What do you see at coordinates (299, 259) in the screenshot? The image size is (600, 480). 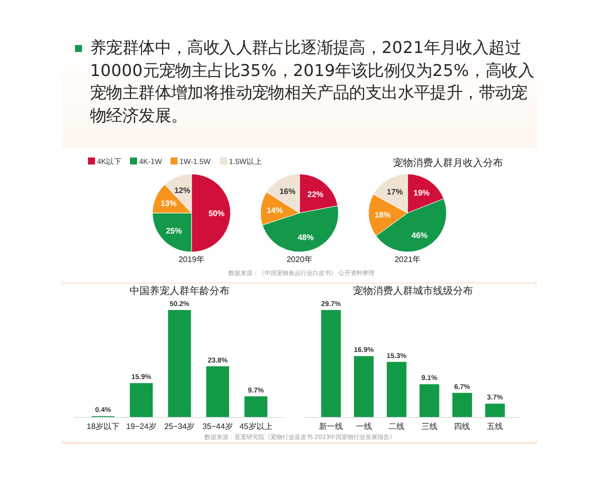 I see `slice-label: 2020年` at bounding box center [299, 259].